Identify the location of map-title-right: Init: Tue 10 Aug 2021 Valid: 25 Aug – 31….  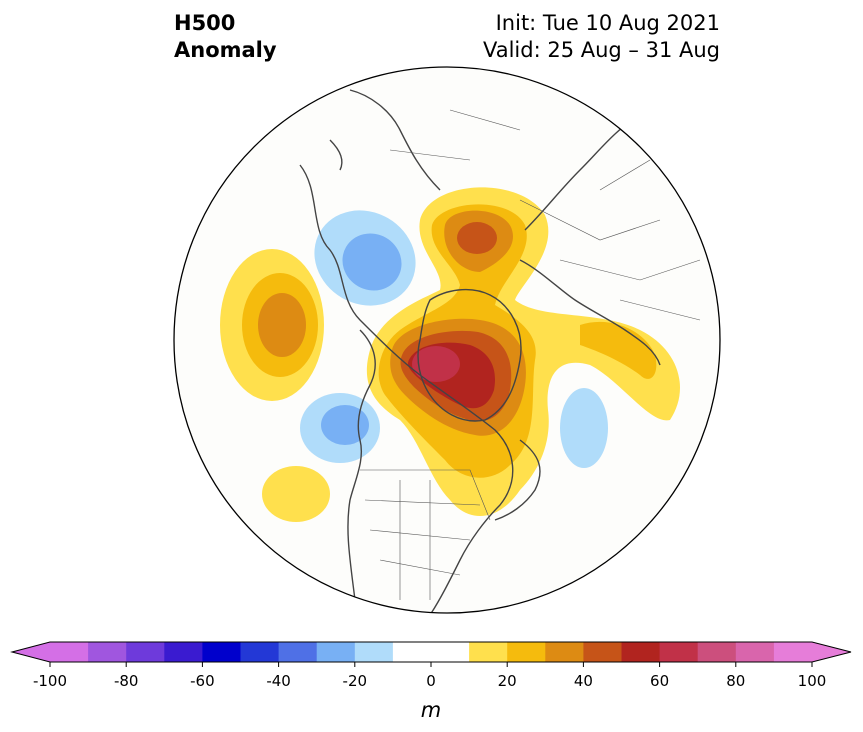
(601, 37).